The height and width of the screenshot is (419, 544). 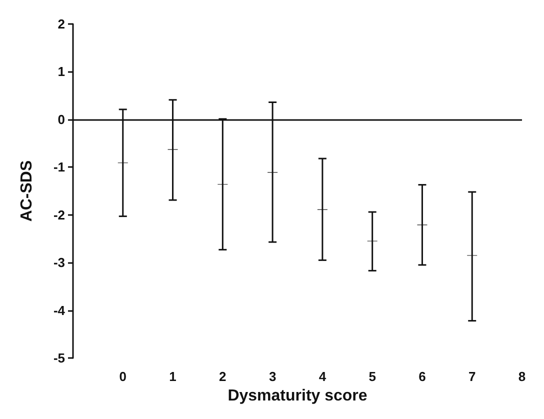 I want to click on y-tick-label: -3, so click(x=59, y=262).